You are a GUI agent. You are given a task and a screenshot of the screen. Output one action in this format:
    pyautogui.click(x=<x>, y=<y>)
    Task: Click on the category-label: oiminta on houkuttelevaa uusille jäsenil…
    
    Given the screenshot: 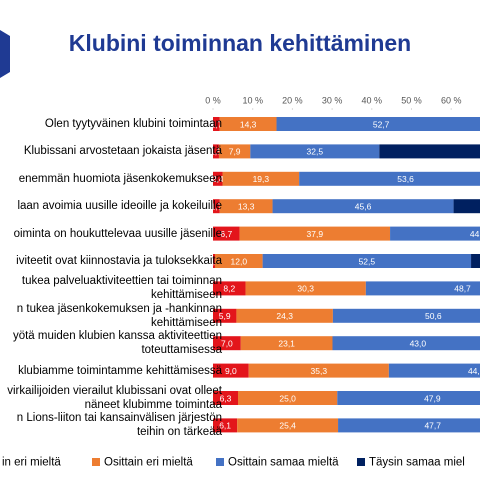 What is the action you would take?
    pyautogui.click(x=117, y=233)
    